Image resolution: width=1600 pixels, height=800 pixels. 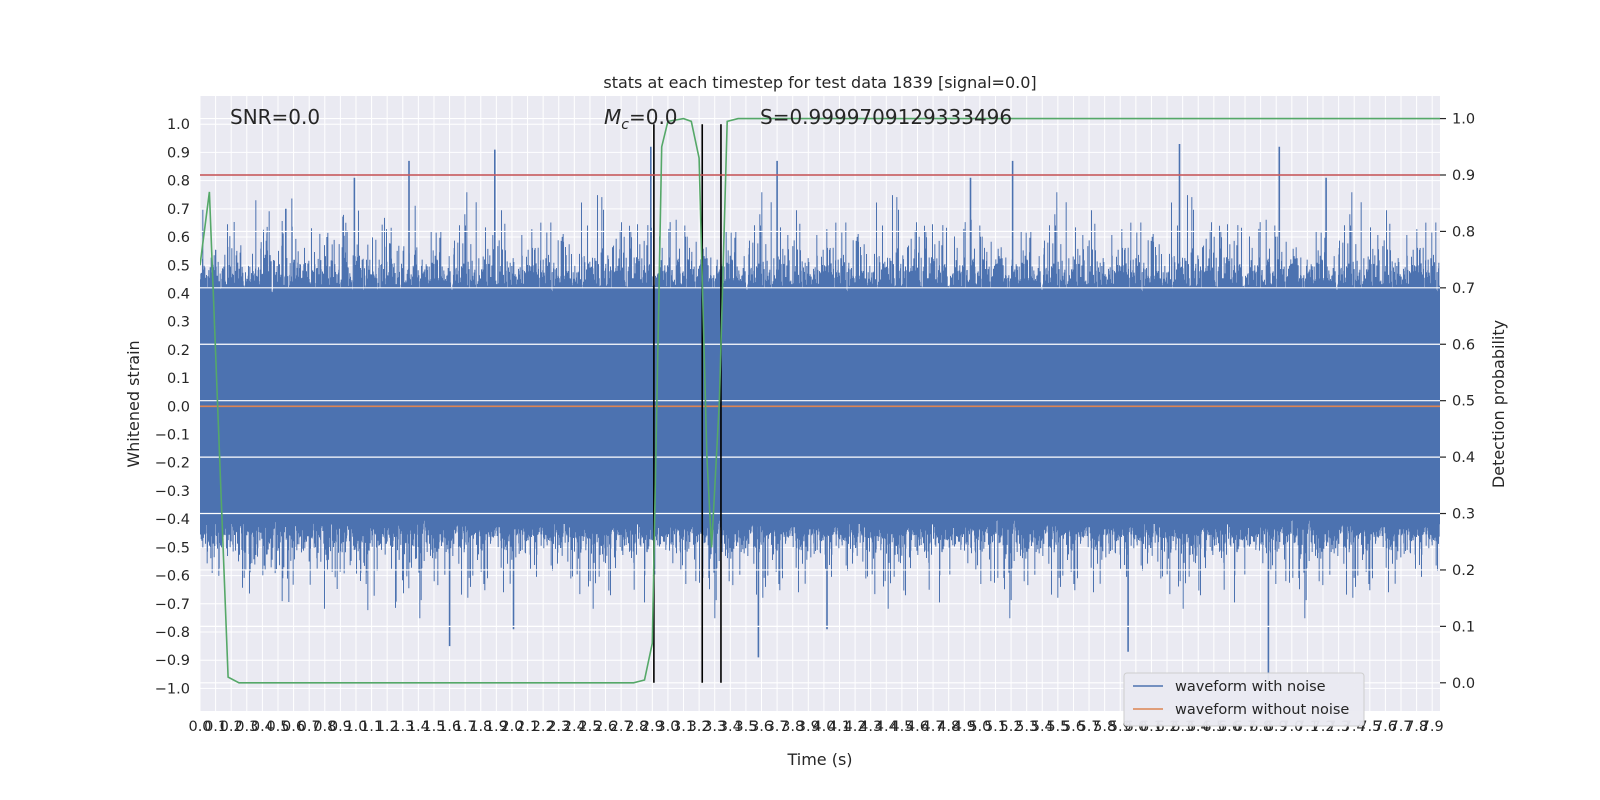 I want to click on x-tick-label: 2.3, so click(x=558, y=727).